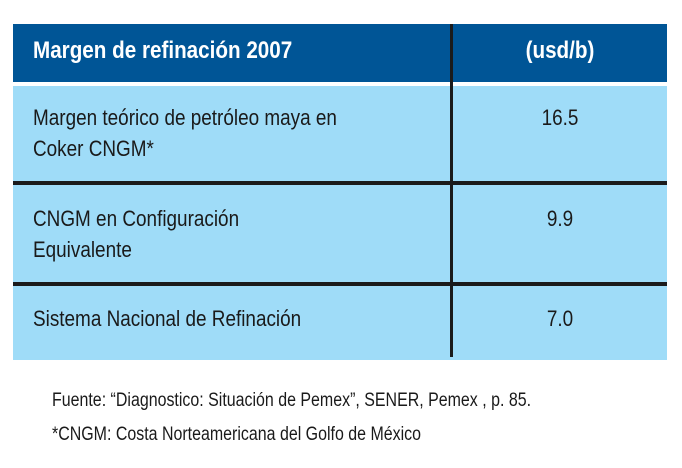  I want to click on row-value: 16.5, so click(560, 117).